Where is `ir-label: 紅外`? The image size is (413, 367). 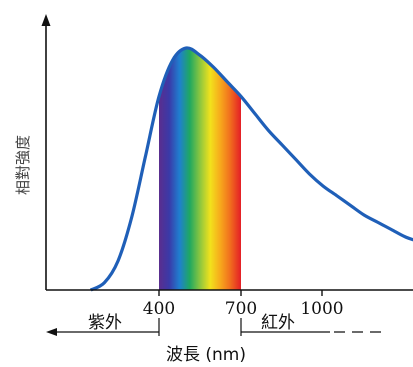
ir-label: 紅外 is located at coordinates (278, 323).